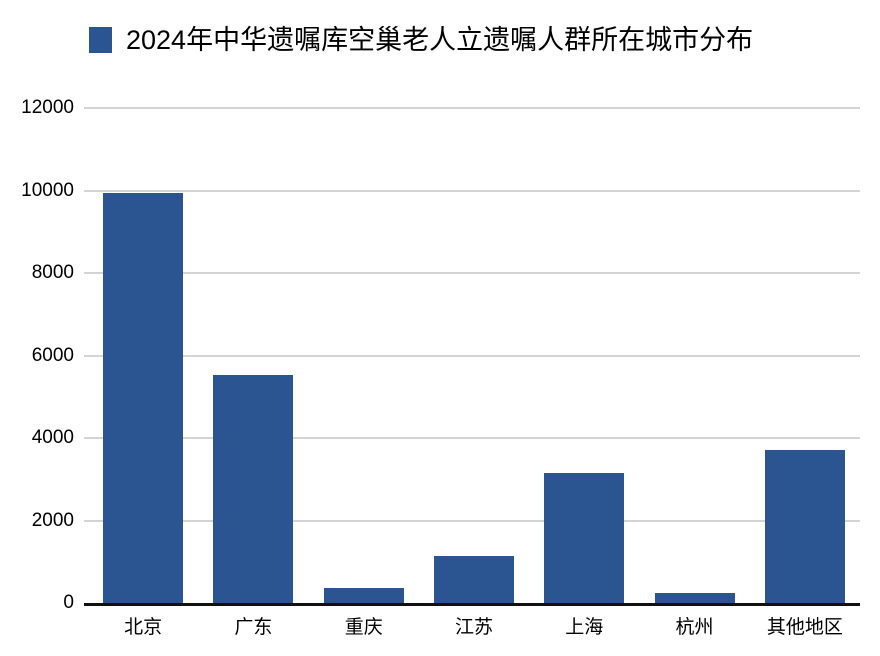  What do you see at coordinates (143, 627) in the screenshot?
I see `x-axis-category-label: 北京` at bounding box center [143, 627].